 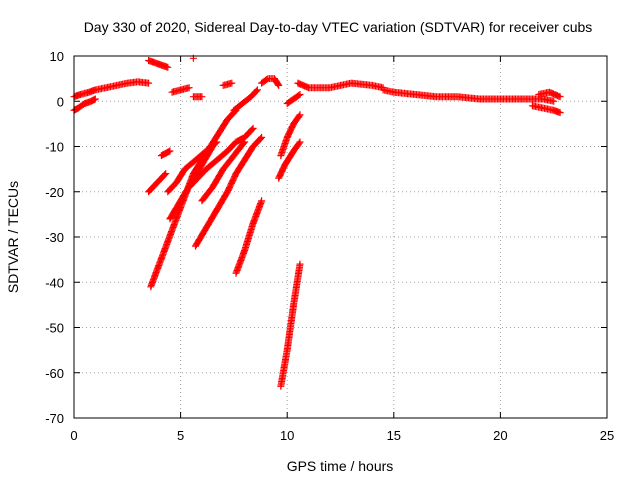 What do you see at coordinates (394, 435) in the screenshot?
I see `x-tick-label: 15` at bounding box center [394, 435].